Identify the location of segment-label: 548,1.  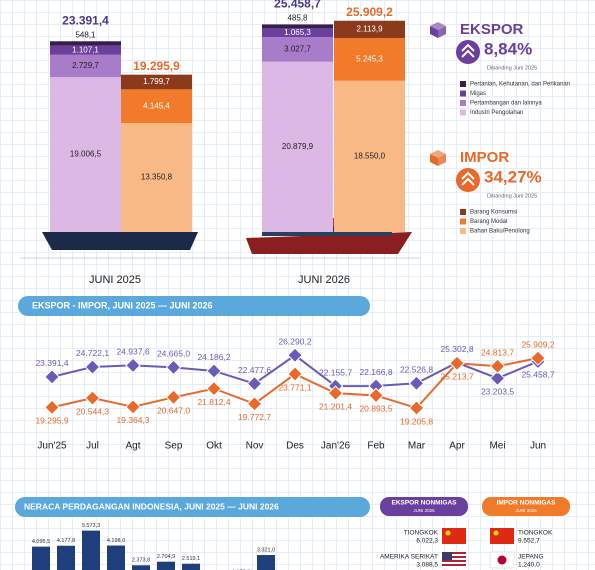
(85, 34).